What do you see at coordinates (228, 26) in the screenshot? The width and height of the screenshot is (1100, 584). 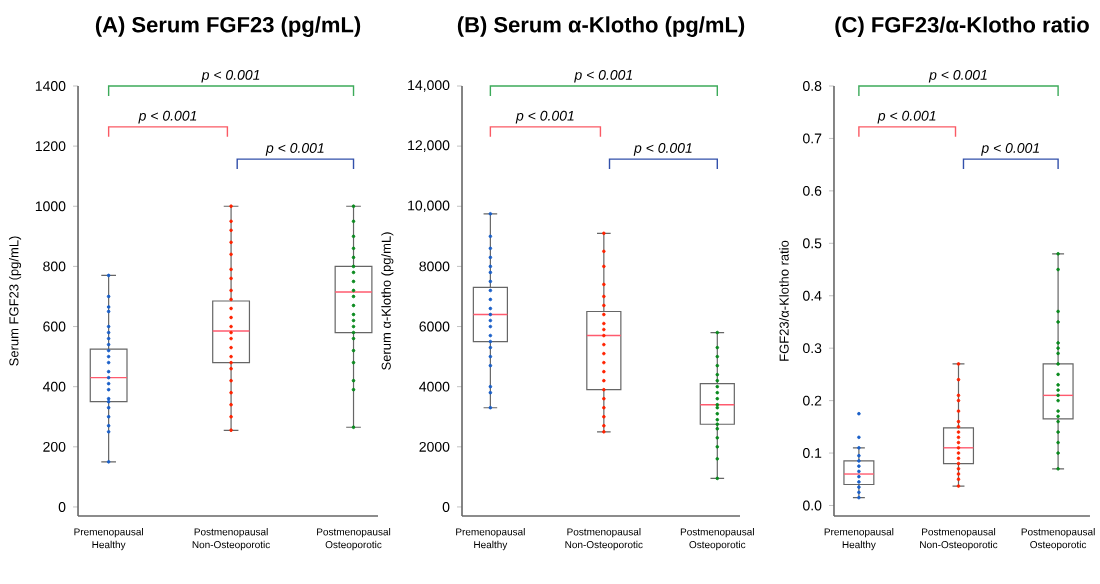 I see `chart-title: (A) Serum FGF23 (pg/mL)` at bounding box center [228, 26].